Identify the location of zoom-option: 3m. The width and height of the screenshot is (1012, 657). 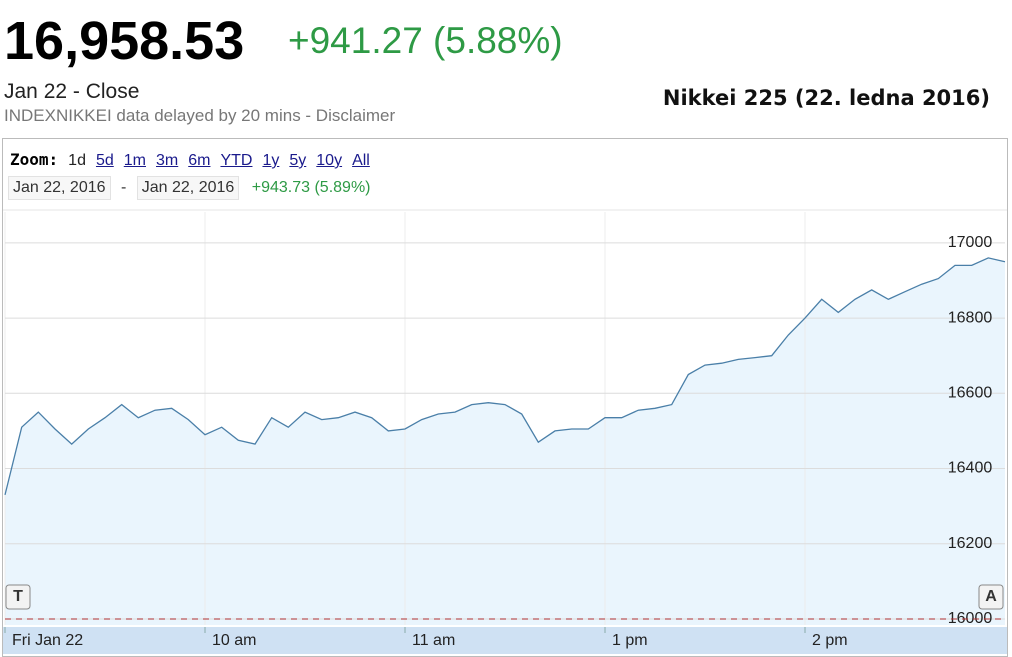
(167, 160).